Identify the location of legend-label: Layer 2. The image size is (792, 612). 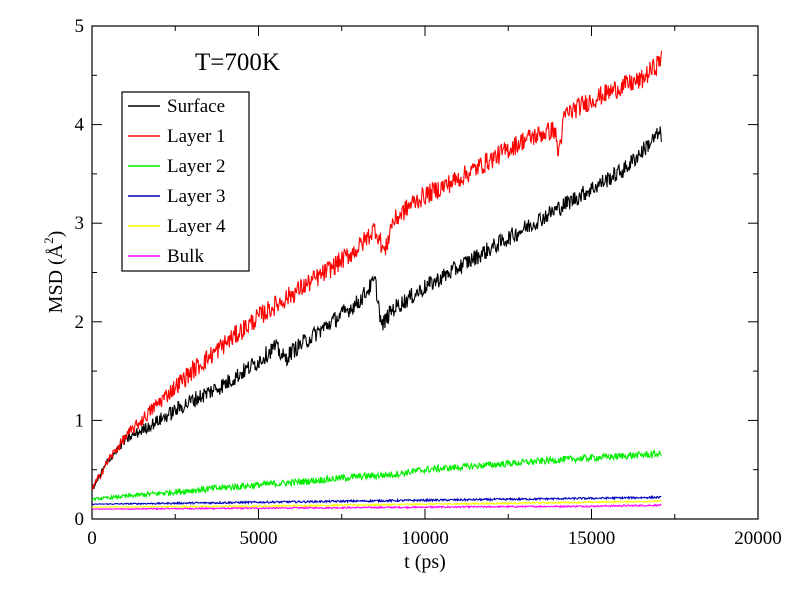
(196, 166).